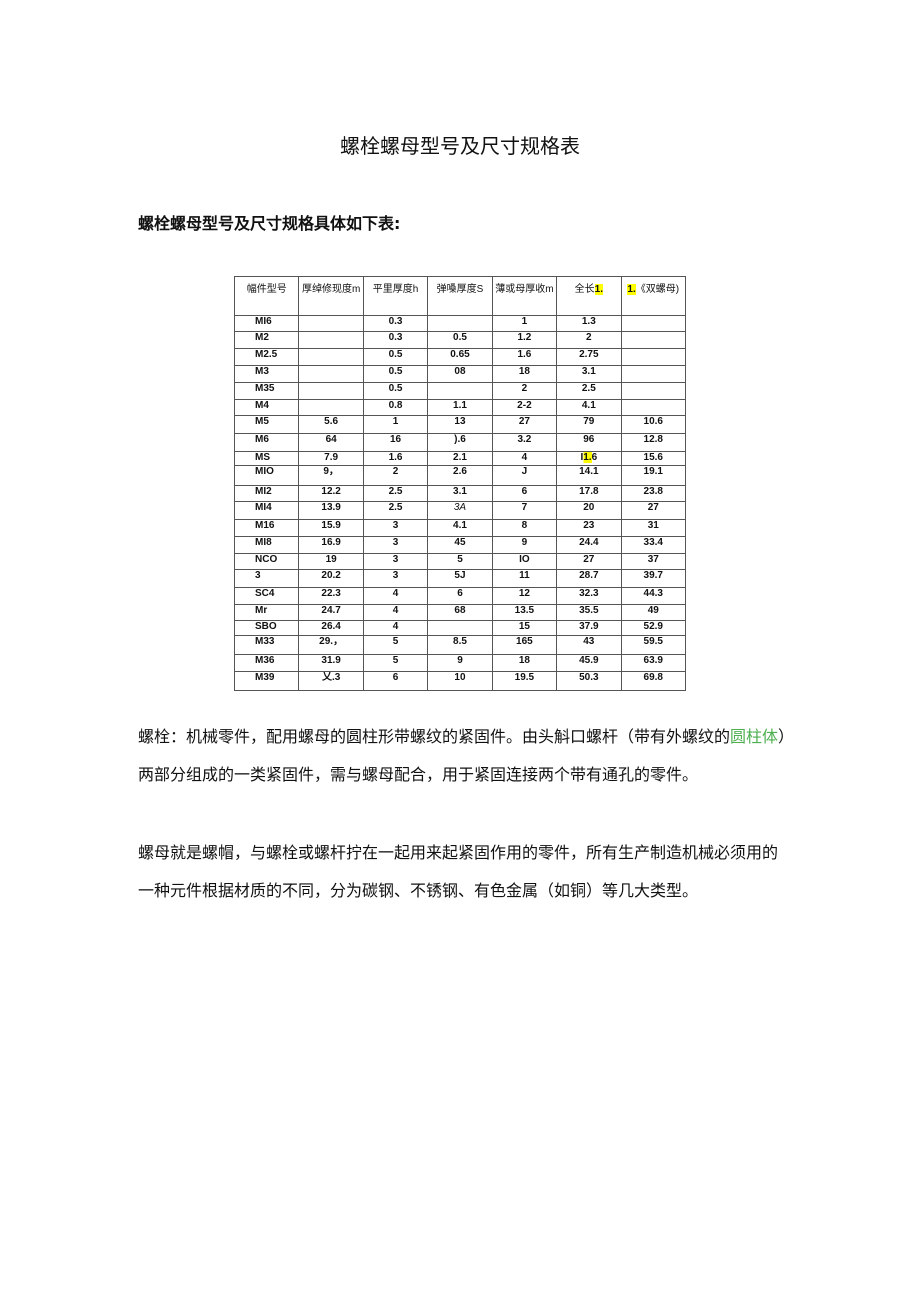  Describe the element at coordinates (460, 628) in the screenshot. I see `table-row: SBO 26.4 4 15 37.9 52.9` at that location.